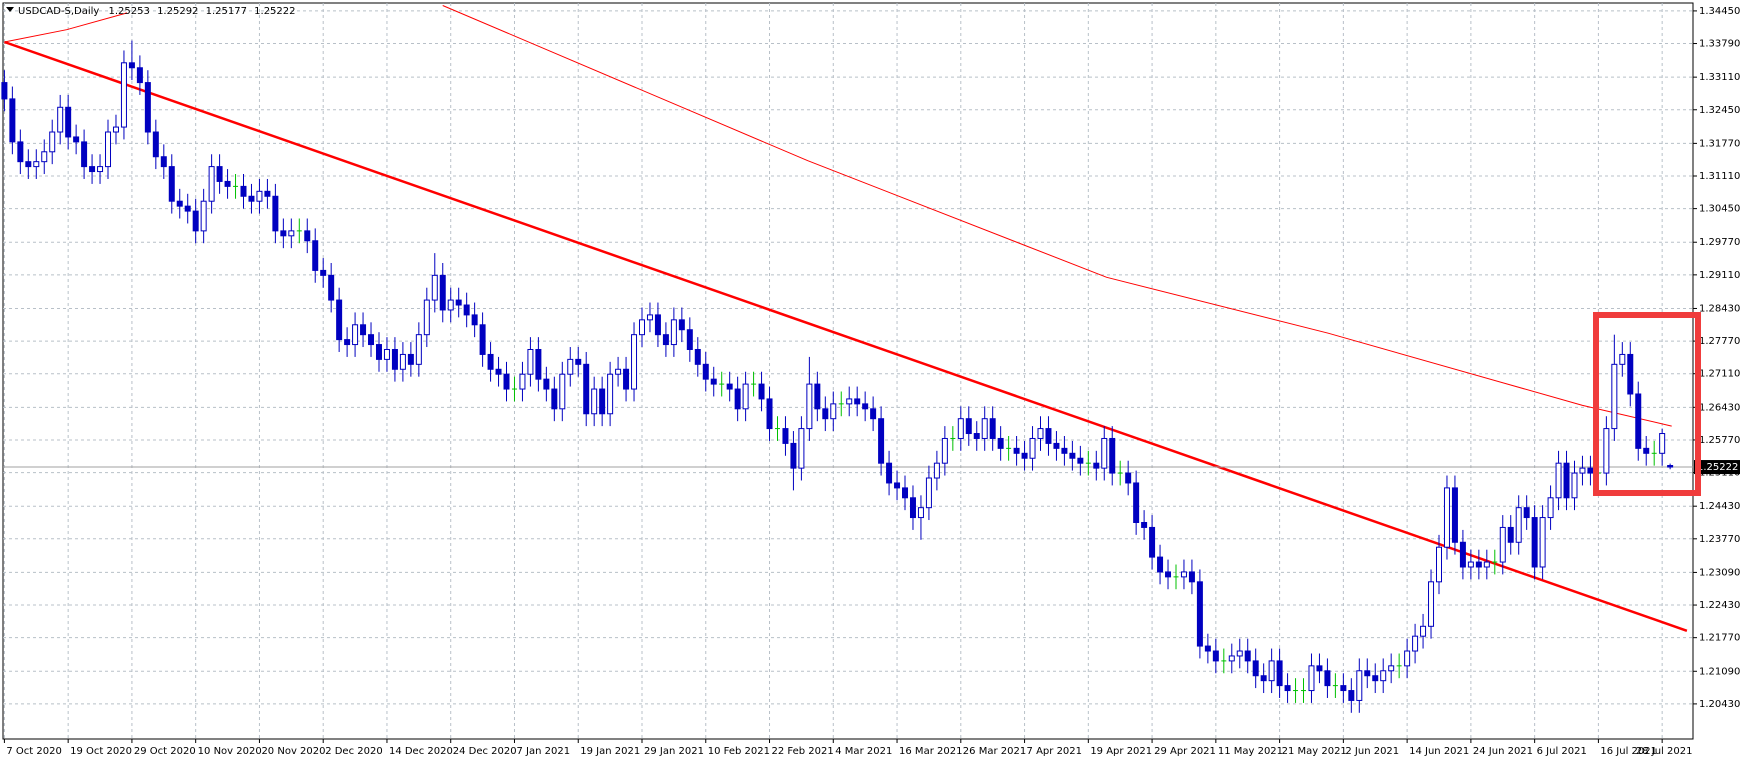 This screenshot has width=1741, height=762. I want to click on y-tick-label: 1.23770, so click(1719, 539).